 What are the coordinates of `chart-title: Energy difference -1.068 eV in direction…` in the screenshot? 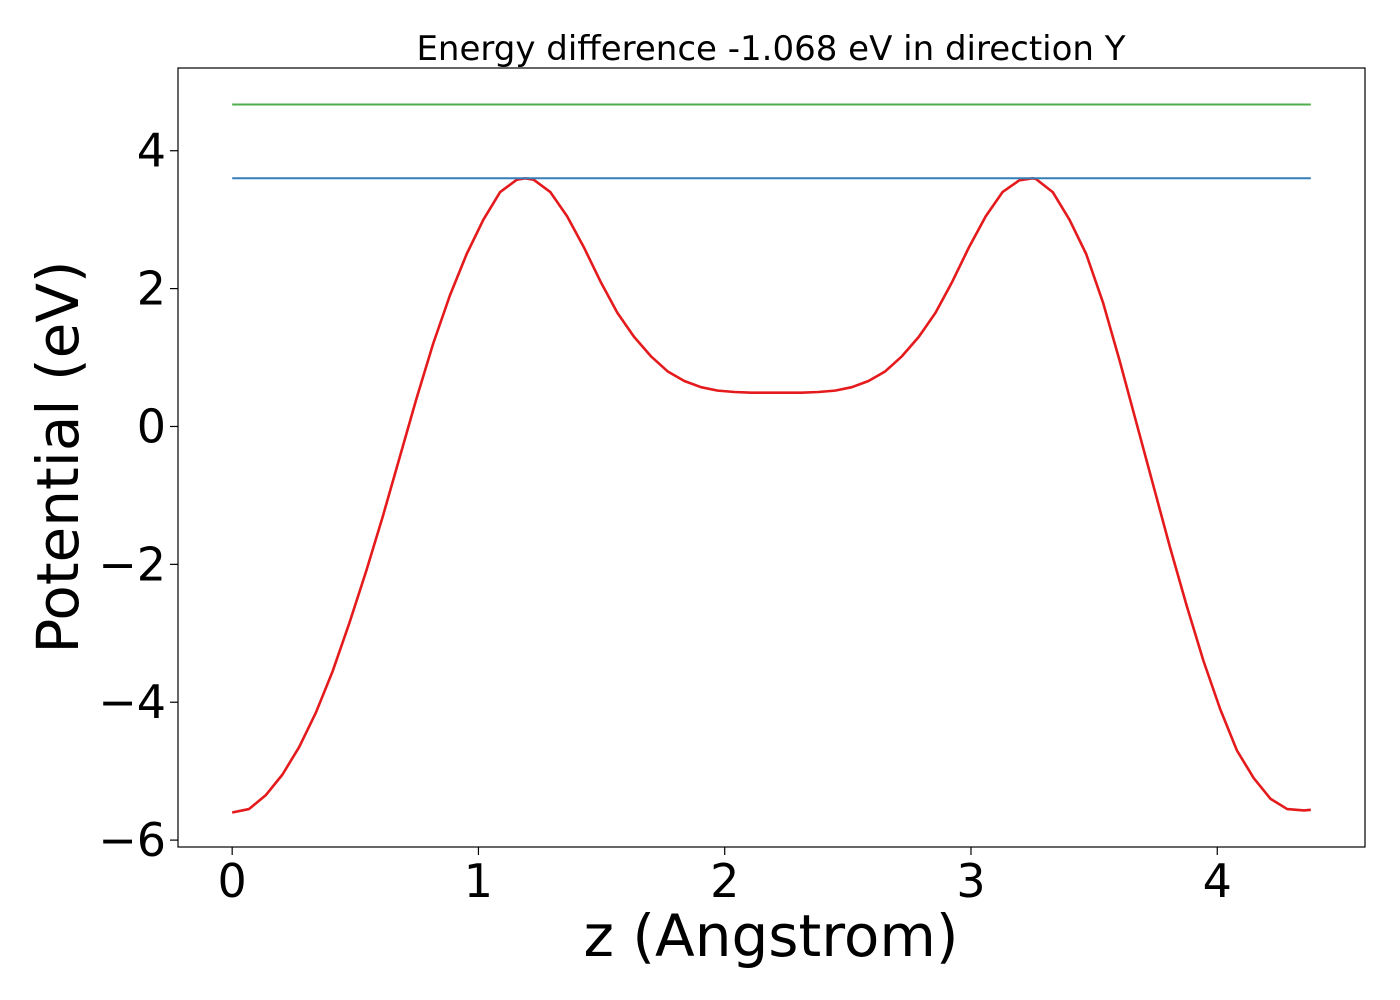 It's located at (770, 49).